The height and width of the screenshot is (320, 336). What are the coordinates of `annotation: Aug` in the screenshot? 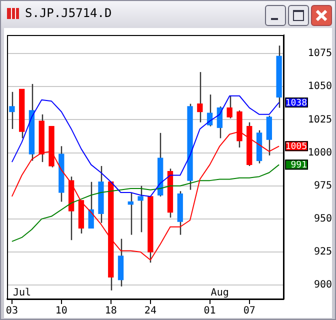 It's located at (219, 293).